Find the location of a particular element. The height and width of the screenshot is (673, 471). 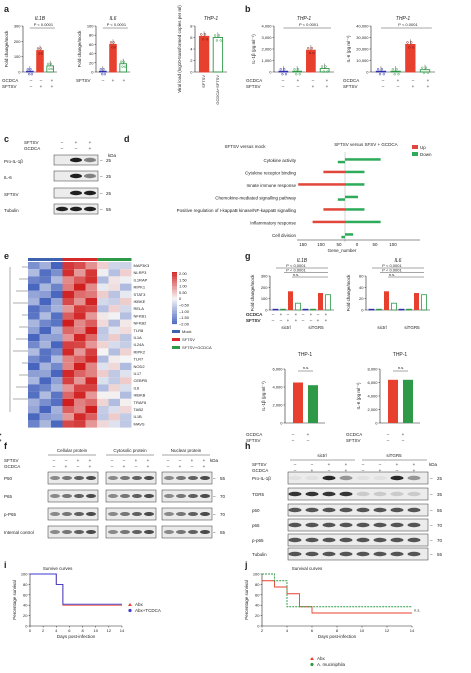

kda-value: 55 is located at coordinates (440, 510).